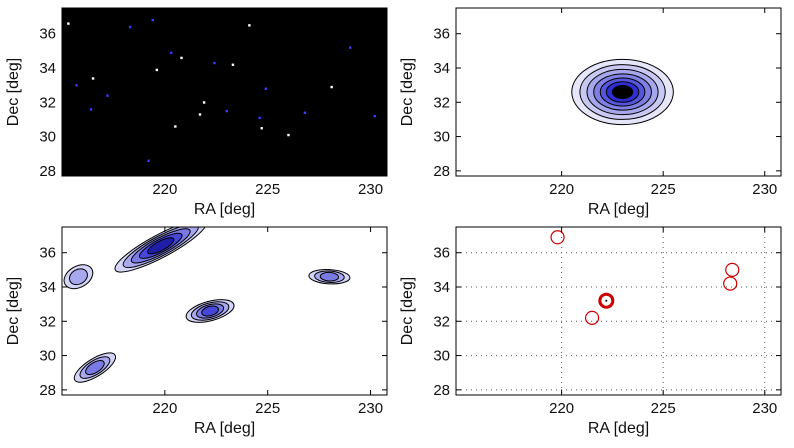  I want to click on detection-center, so click(606, 300).